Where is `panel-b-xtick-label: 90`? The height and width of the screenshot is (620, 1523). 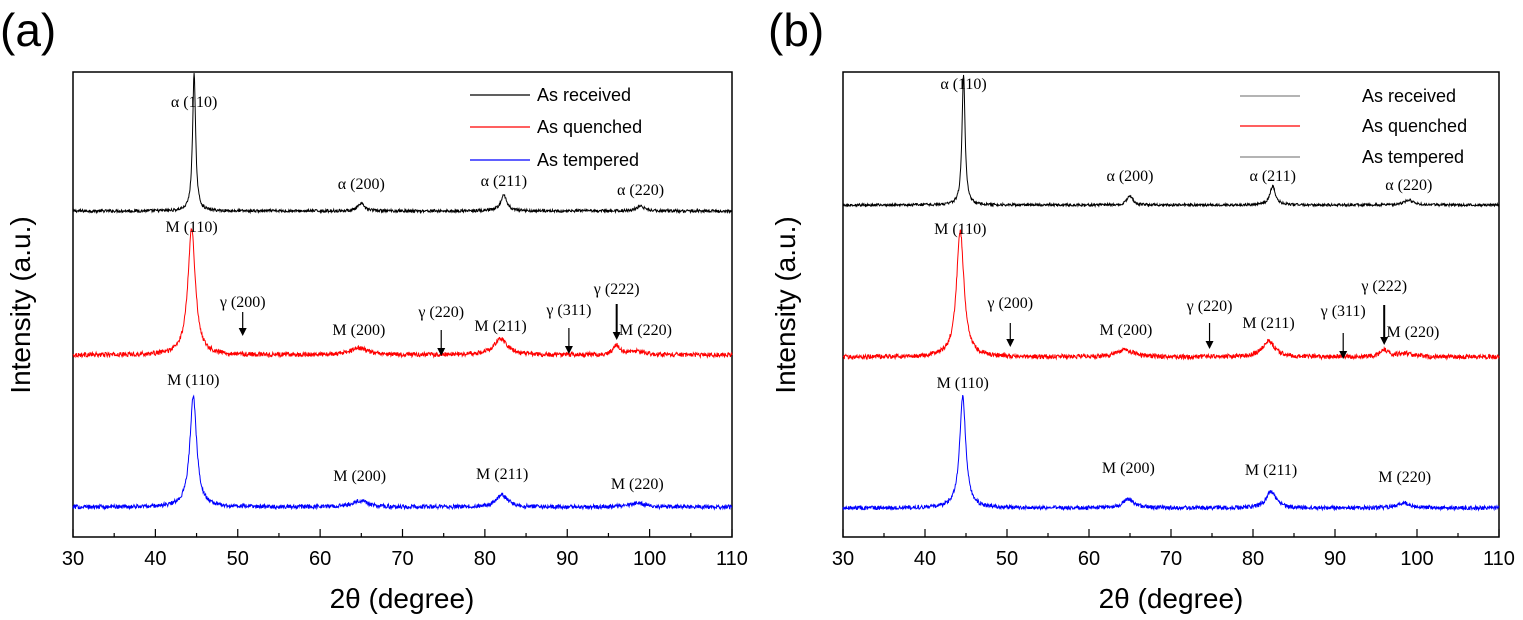 panel-b-xtick-label: 90 is located at coordinates (1335, 559).